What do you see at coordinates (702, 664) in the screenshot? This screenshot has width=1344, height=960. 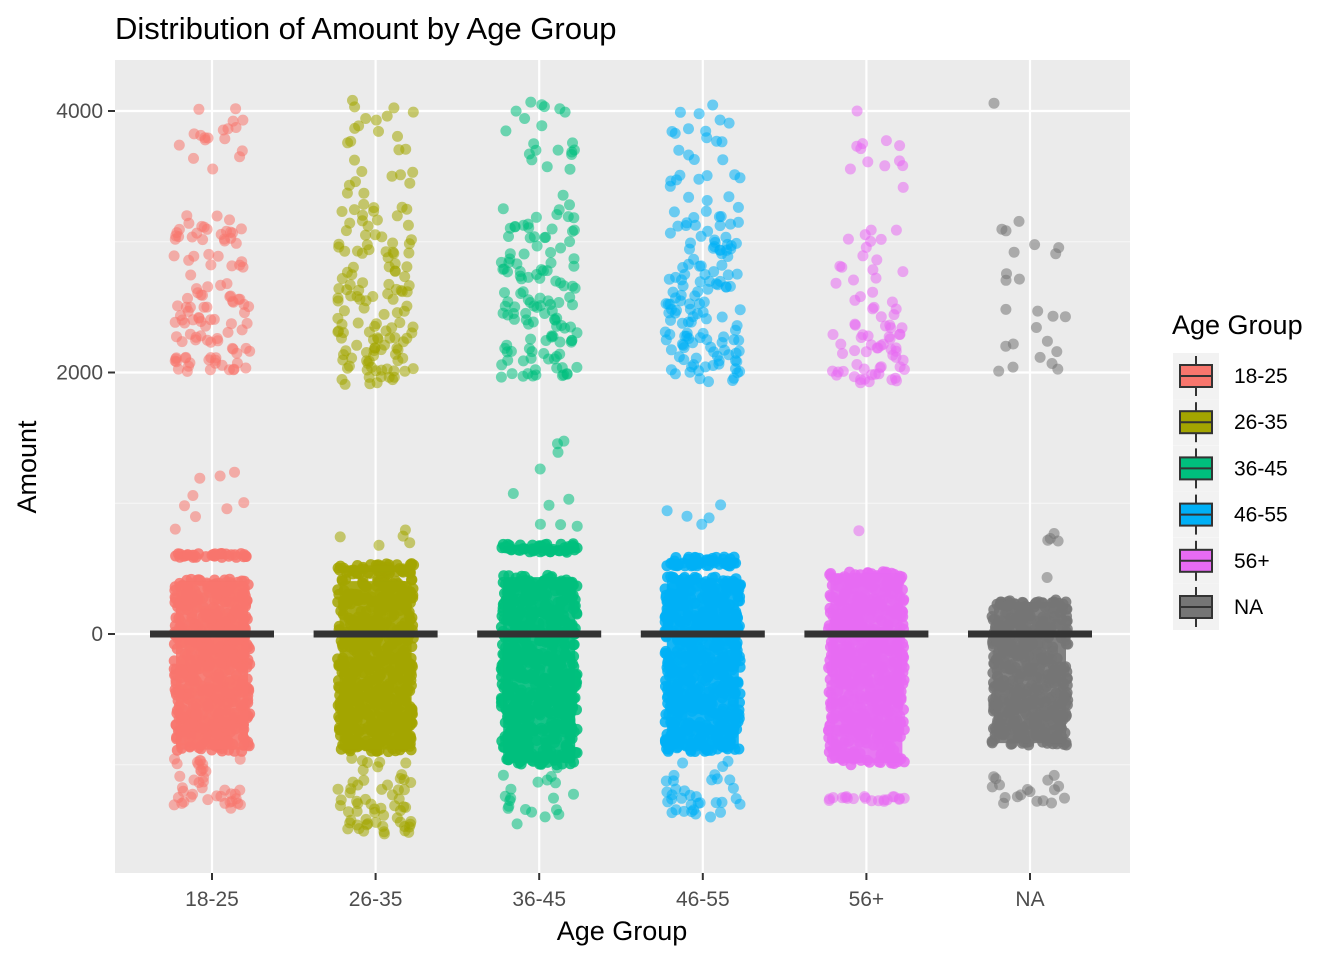 I see `data-point-cluster` at bounding box center [702, 664].